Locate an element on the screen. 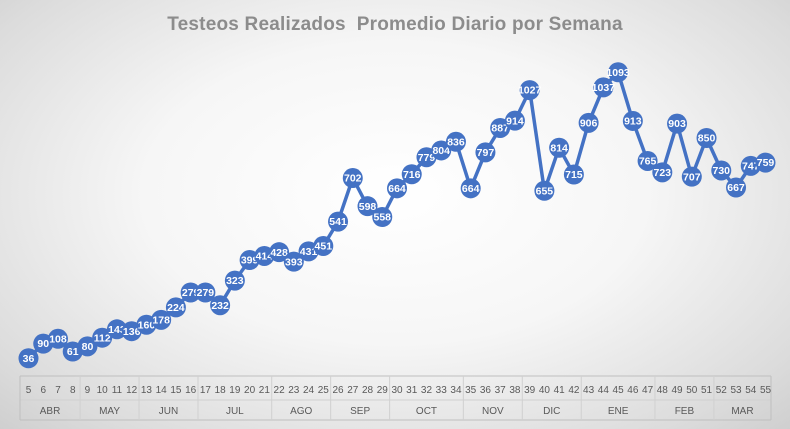 Image resolution: width=790 pixels, height=429 pixels. data-label: 797 is located at coordinates (486, 153).